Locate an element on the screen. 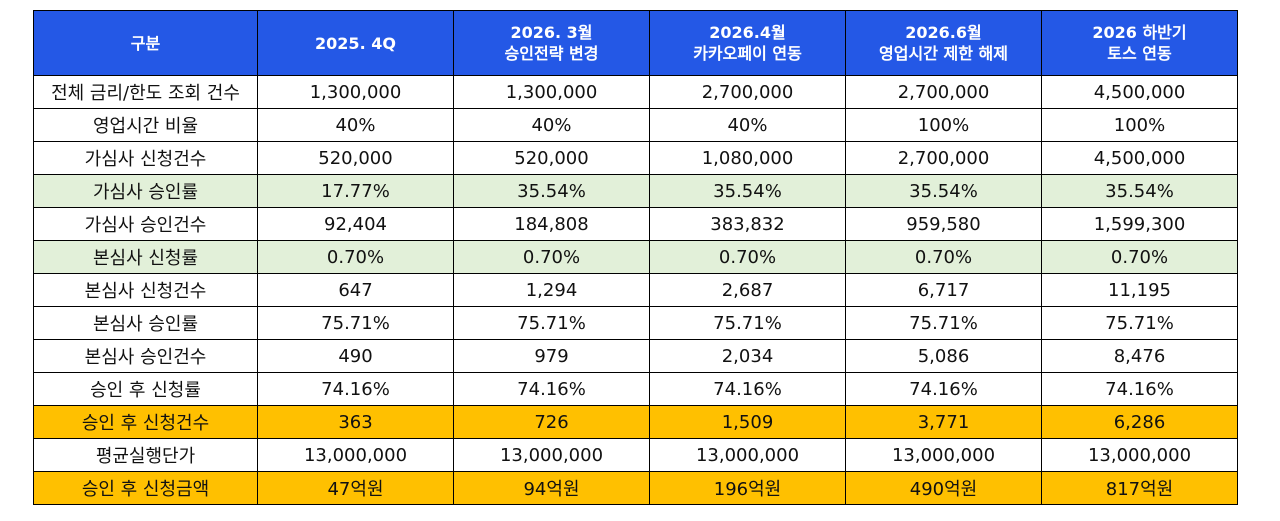 Image resolution: width=1280 pixels, height=521 pixels. cell: 2,687 is located at coordinates (747, 290).